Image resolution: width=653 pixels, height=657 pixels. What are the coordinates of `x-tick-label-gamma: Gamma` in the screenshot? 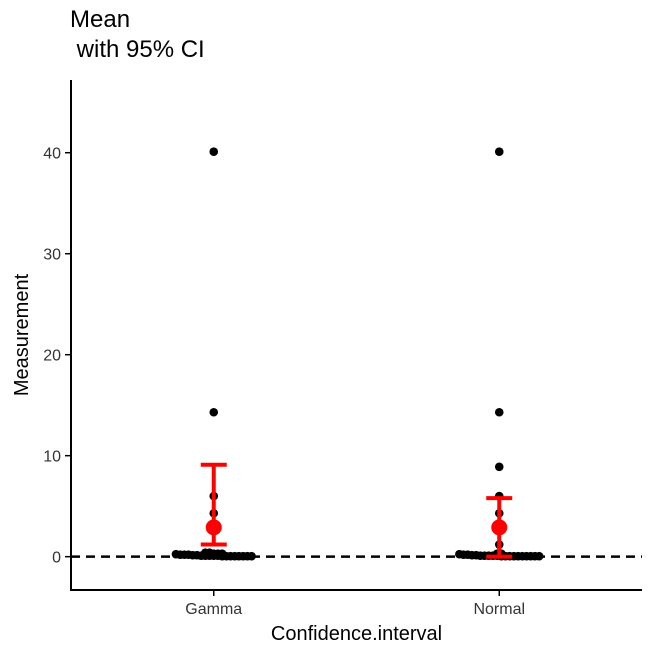 It's located at (213, 609).